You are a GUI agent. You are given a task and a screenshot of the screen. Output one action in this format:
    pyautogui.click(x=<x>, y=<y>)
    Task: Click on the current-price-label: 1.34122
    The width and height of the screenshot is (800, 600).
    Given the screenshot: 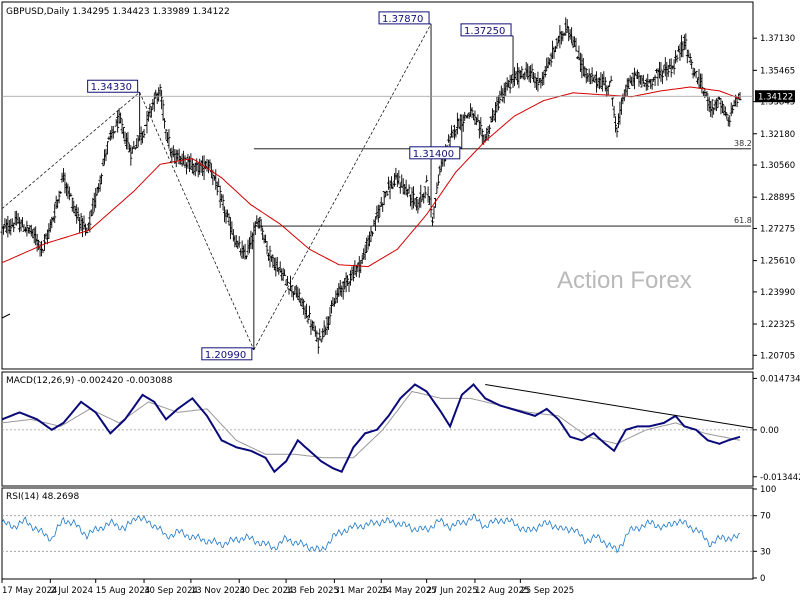 What is the action you would take?
    pyautogui.click(x=775, y=97)
    